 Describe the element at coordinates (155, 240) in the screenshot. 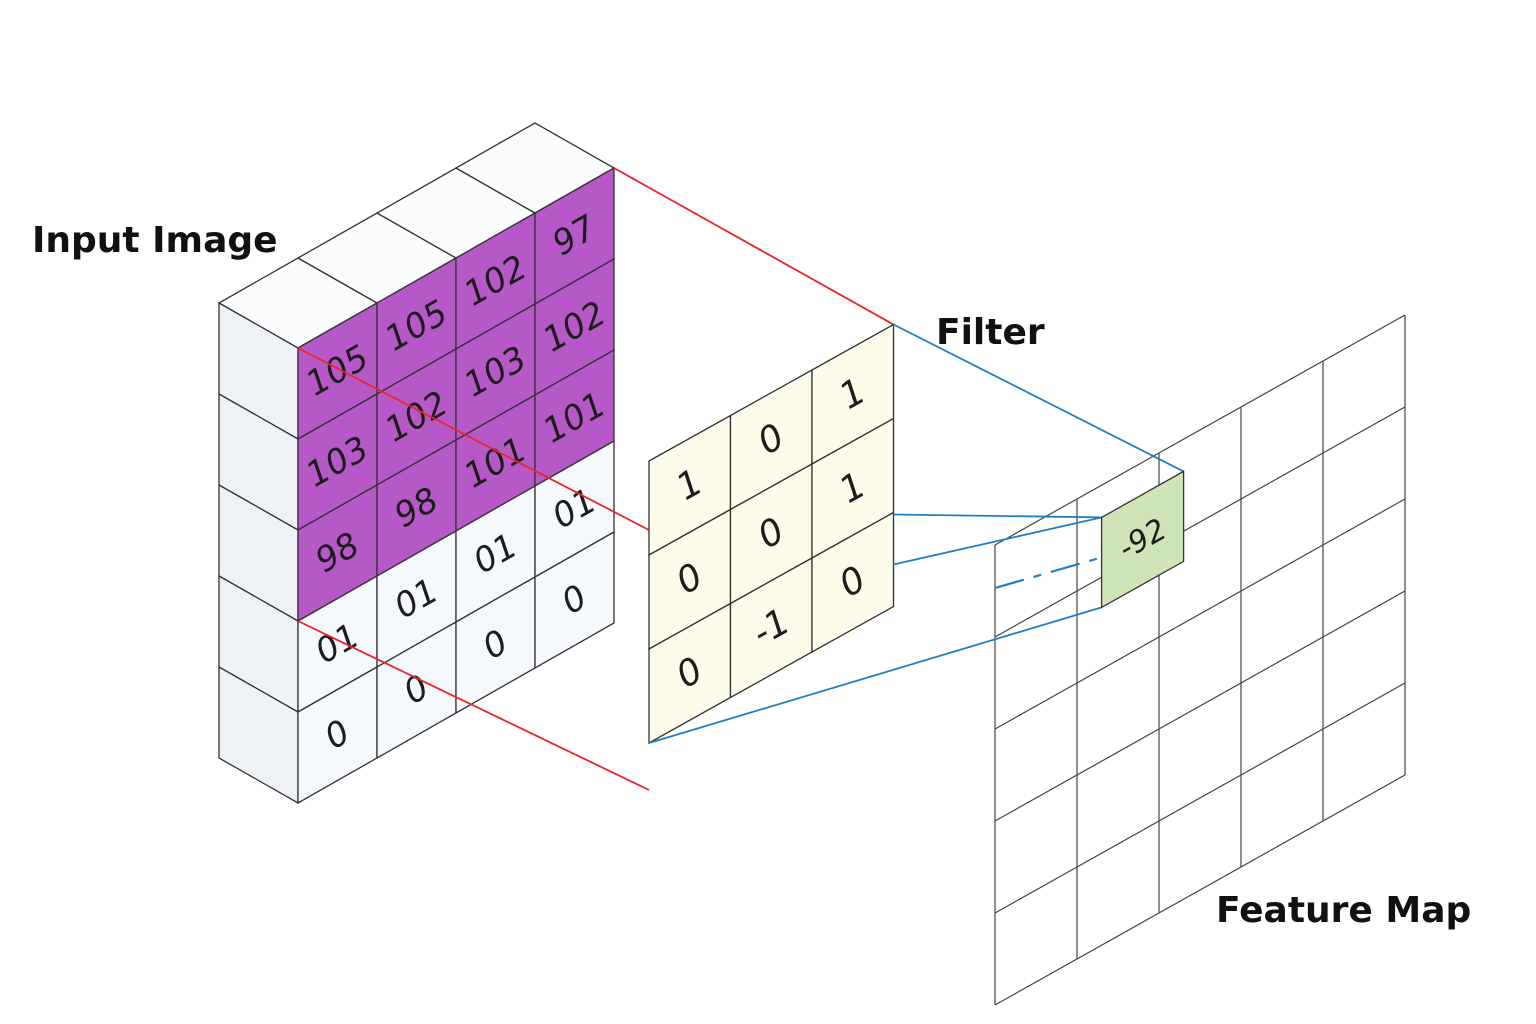

I see `input-image-label: Input Image` at that location.